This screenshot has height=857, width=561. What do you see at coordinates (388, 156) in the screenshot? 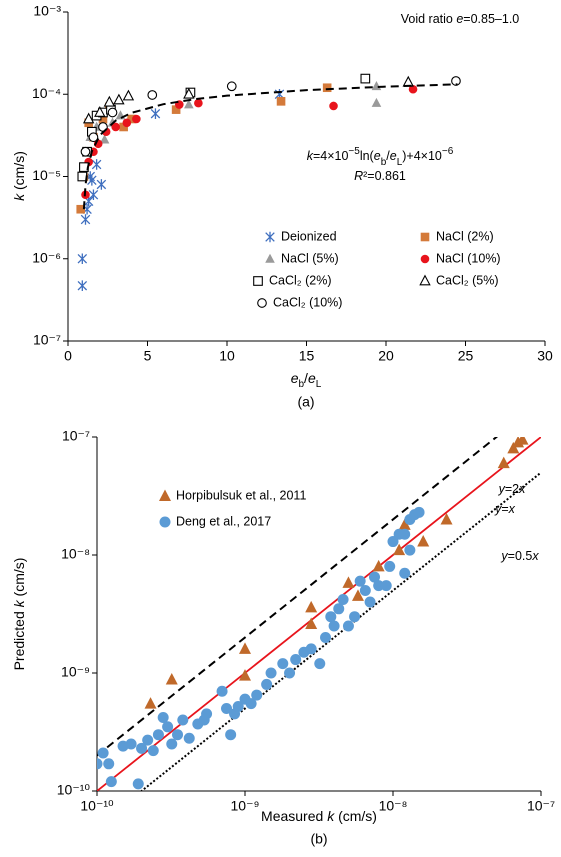
I see `annotation-part: /` at bounding box center [388, 156].